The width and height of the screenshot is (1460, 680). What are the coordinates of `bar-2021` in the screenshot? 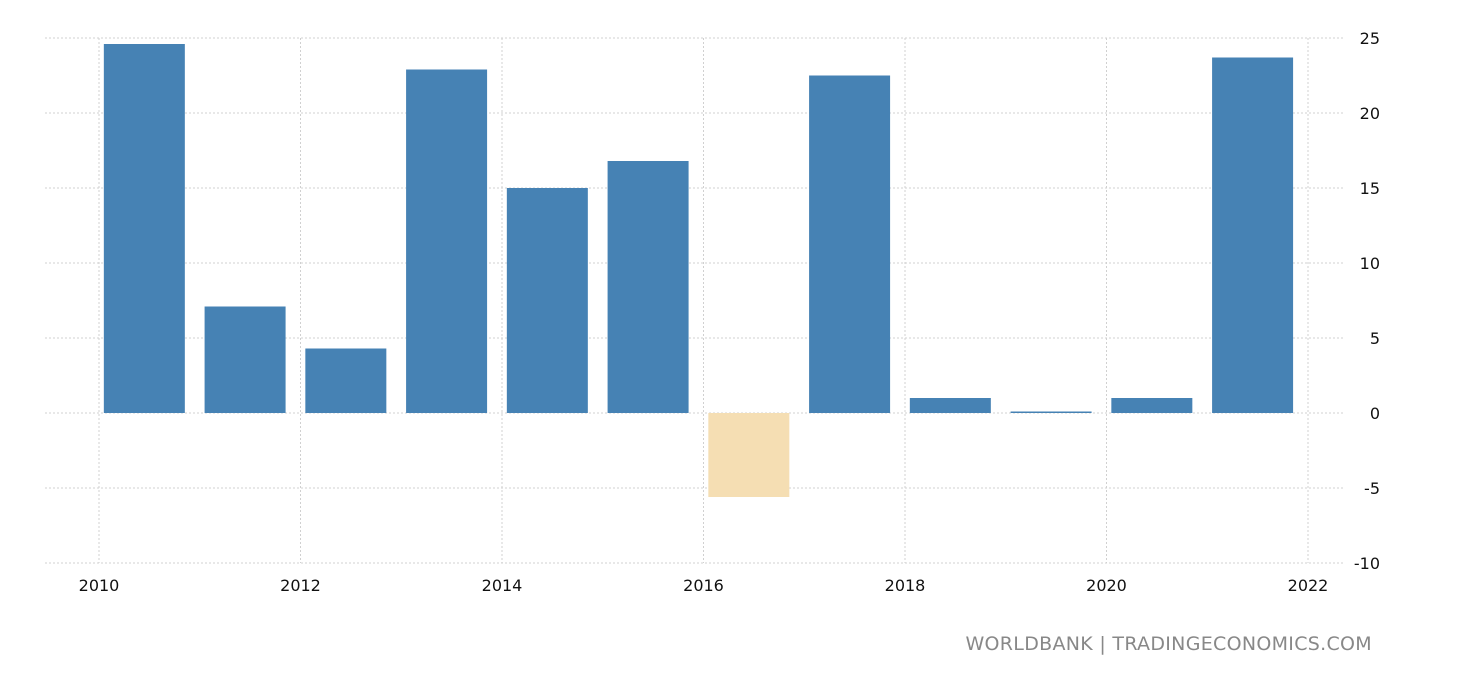 It's located at (1253, 235).